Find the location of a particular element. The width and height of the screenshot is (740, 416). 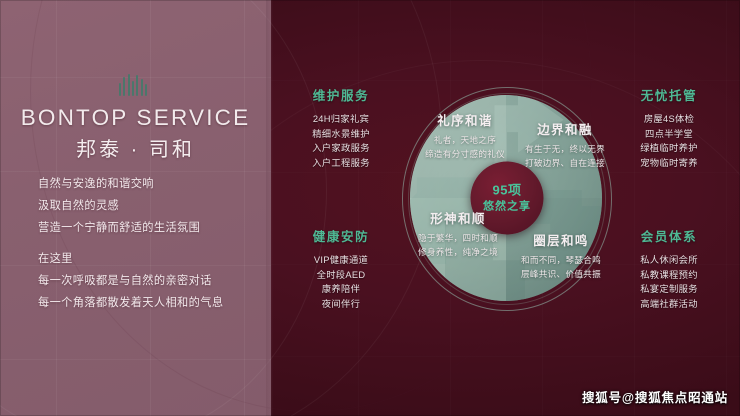

service-group-health-safety: 健康安防 VIP健康通道 全时段AED 康养陪伴 夜间伴行 is located at coordinates (341, 268).